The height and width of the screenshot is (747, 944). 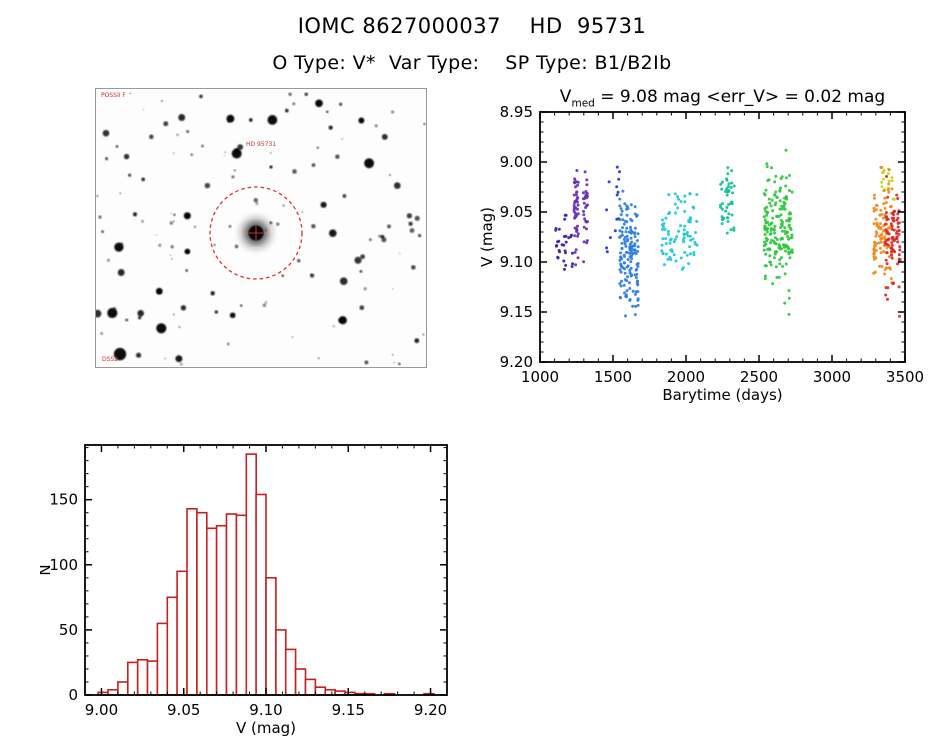 What do you see at coordinates (740, 97) in the screenshot?
I see `vmed-value-text: = 9.08 mag <err_V> = 0.02 mag` at bounding box center [740, 97].